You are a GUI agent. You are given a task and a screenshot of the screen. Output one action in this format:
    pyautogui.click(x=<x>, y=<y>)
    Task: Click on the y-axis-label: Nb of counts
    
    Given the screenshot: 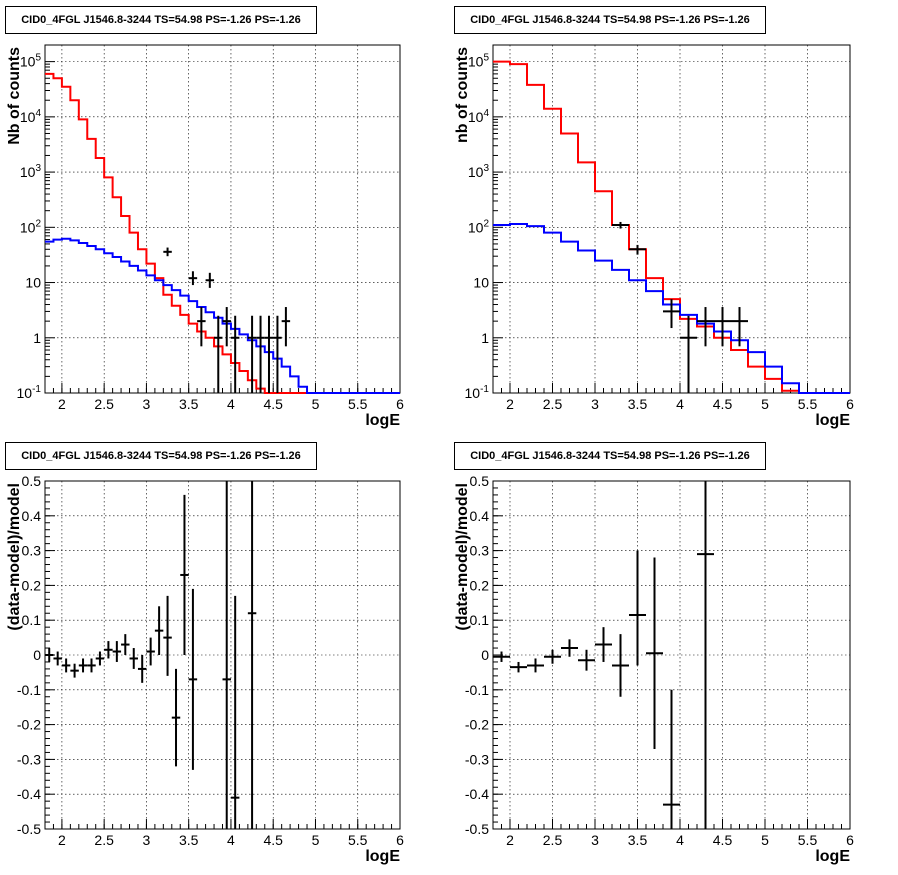 What is the action you would take?
    pyautogui.click(x=14, y=96)
    